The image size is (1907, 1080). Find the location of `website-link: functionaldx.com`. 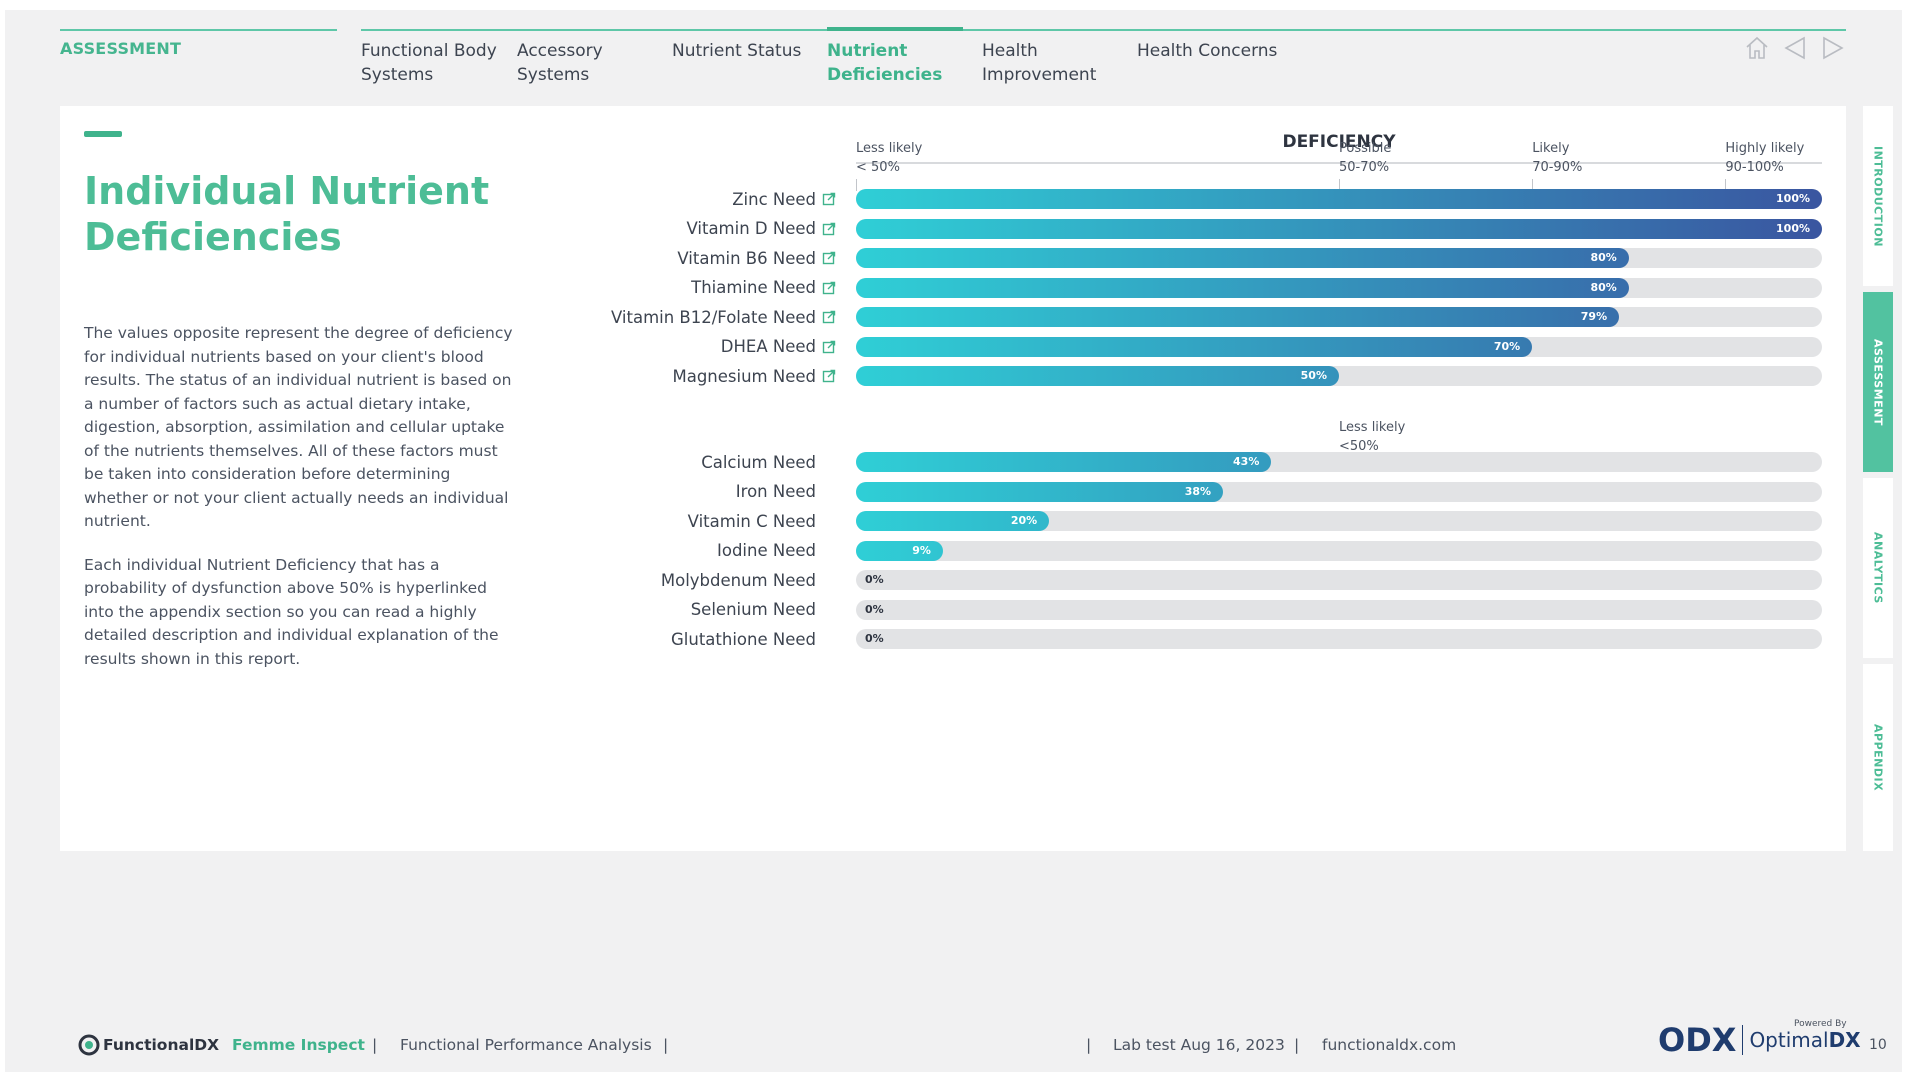

website-link: functionaldx.com is located at coordinates (1389, 1045).